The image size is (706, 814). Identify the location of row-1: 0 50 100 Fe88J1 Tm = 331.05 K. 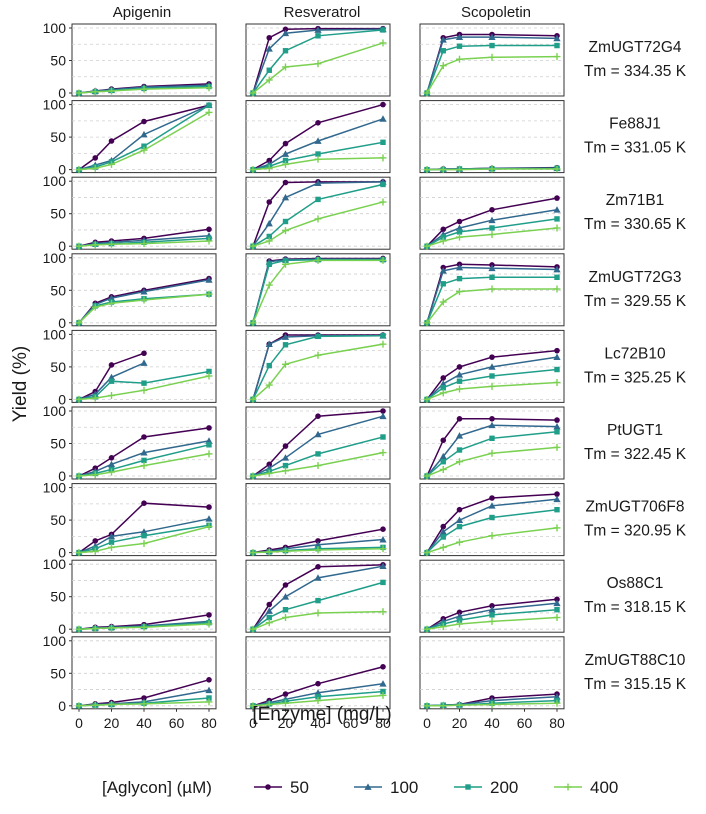
(365, 137).